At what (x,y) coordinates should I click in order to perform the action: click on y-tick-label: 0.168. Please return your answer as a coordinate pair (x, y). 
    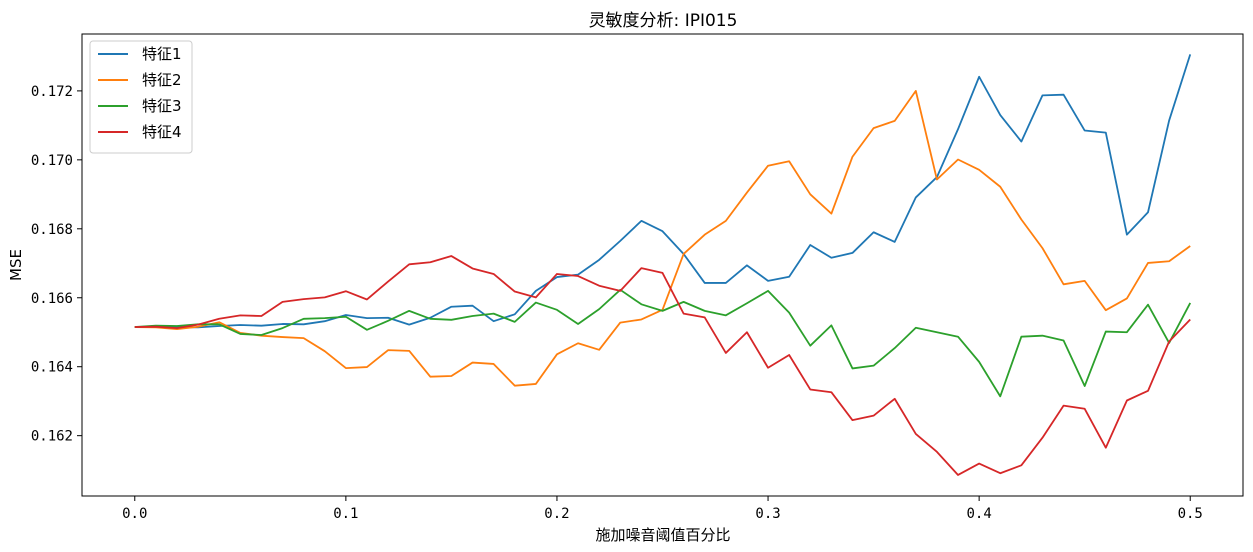
    Looking at the image, I should click on (52, 230).